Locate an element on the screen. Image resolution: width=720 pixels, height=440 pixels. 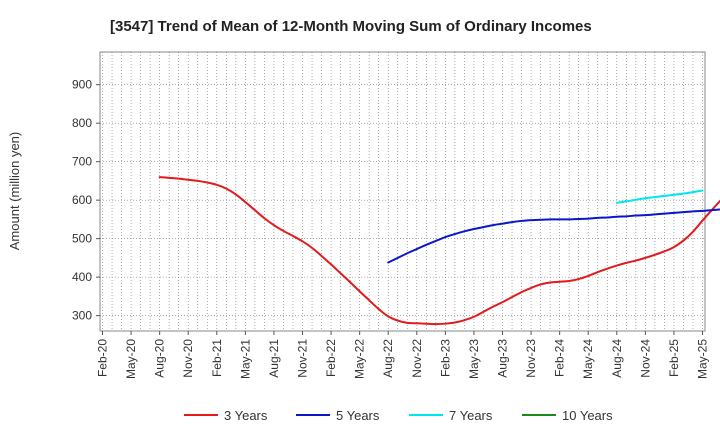
x-tick-label: Nov-22 is located at coordinates (417, 358).